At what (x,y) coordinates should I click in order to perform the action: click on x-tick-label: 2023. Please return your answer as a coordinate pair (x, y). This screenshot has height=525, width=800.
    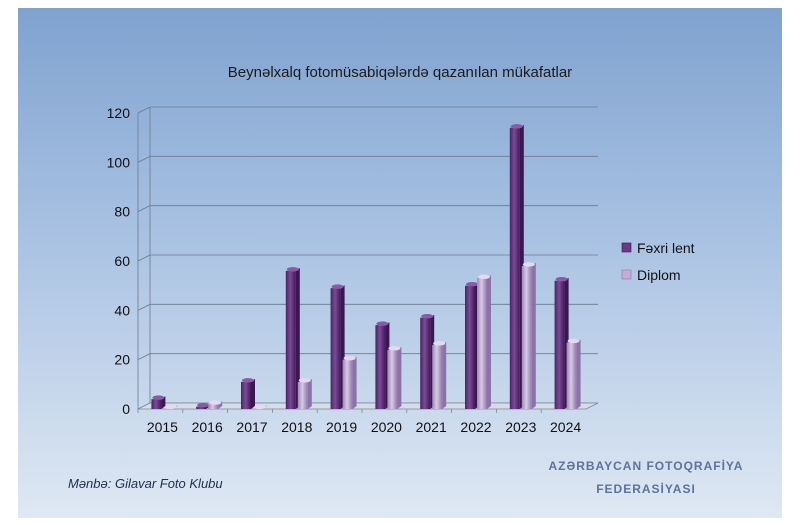
    Looking at the image, I should click on (520, 427).